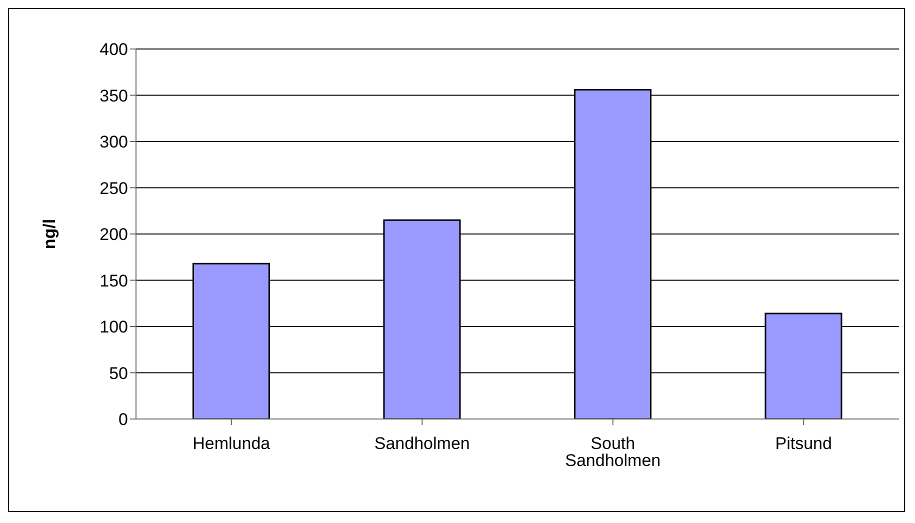 This screenshot has width=915, height=523. I want to click on x-tick-label: South Sandholmen, so click(613, 452).